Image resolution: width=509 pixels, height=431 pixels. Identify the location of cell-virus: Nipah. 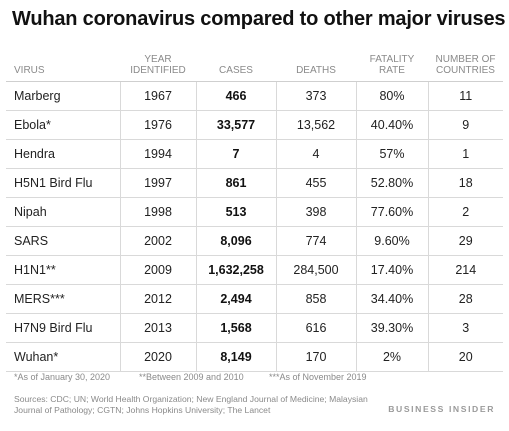
(63, 212).